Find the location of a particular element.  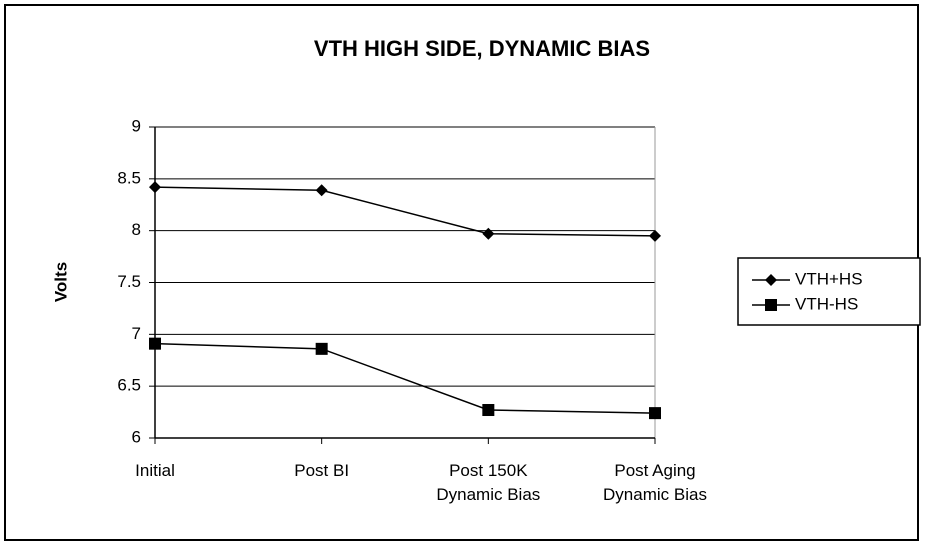

y-tick-label: 6.5 is located at coordinates (129, 385).